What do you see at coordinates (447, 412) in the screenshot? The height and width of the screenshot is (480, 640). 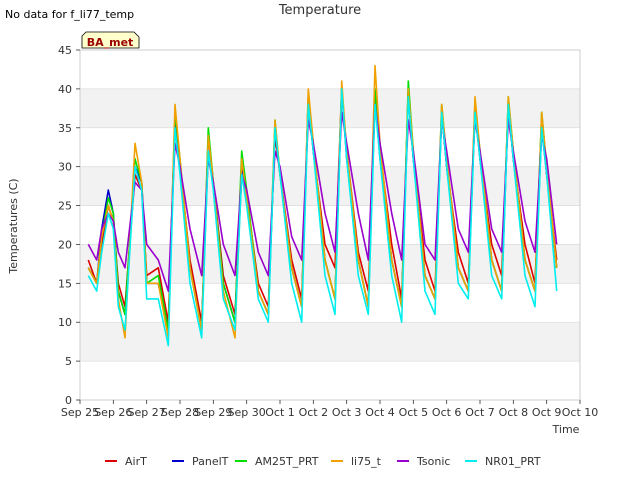 I see `x-tick-label: Oct 6` at bounding box center [447, 412].